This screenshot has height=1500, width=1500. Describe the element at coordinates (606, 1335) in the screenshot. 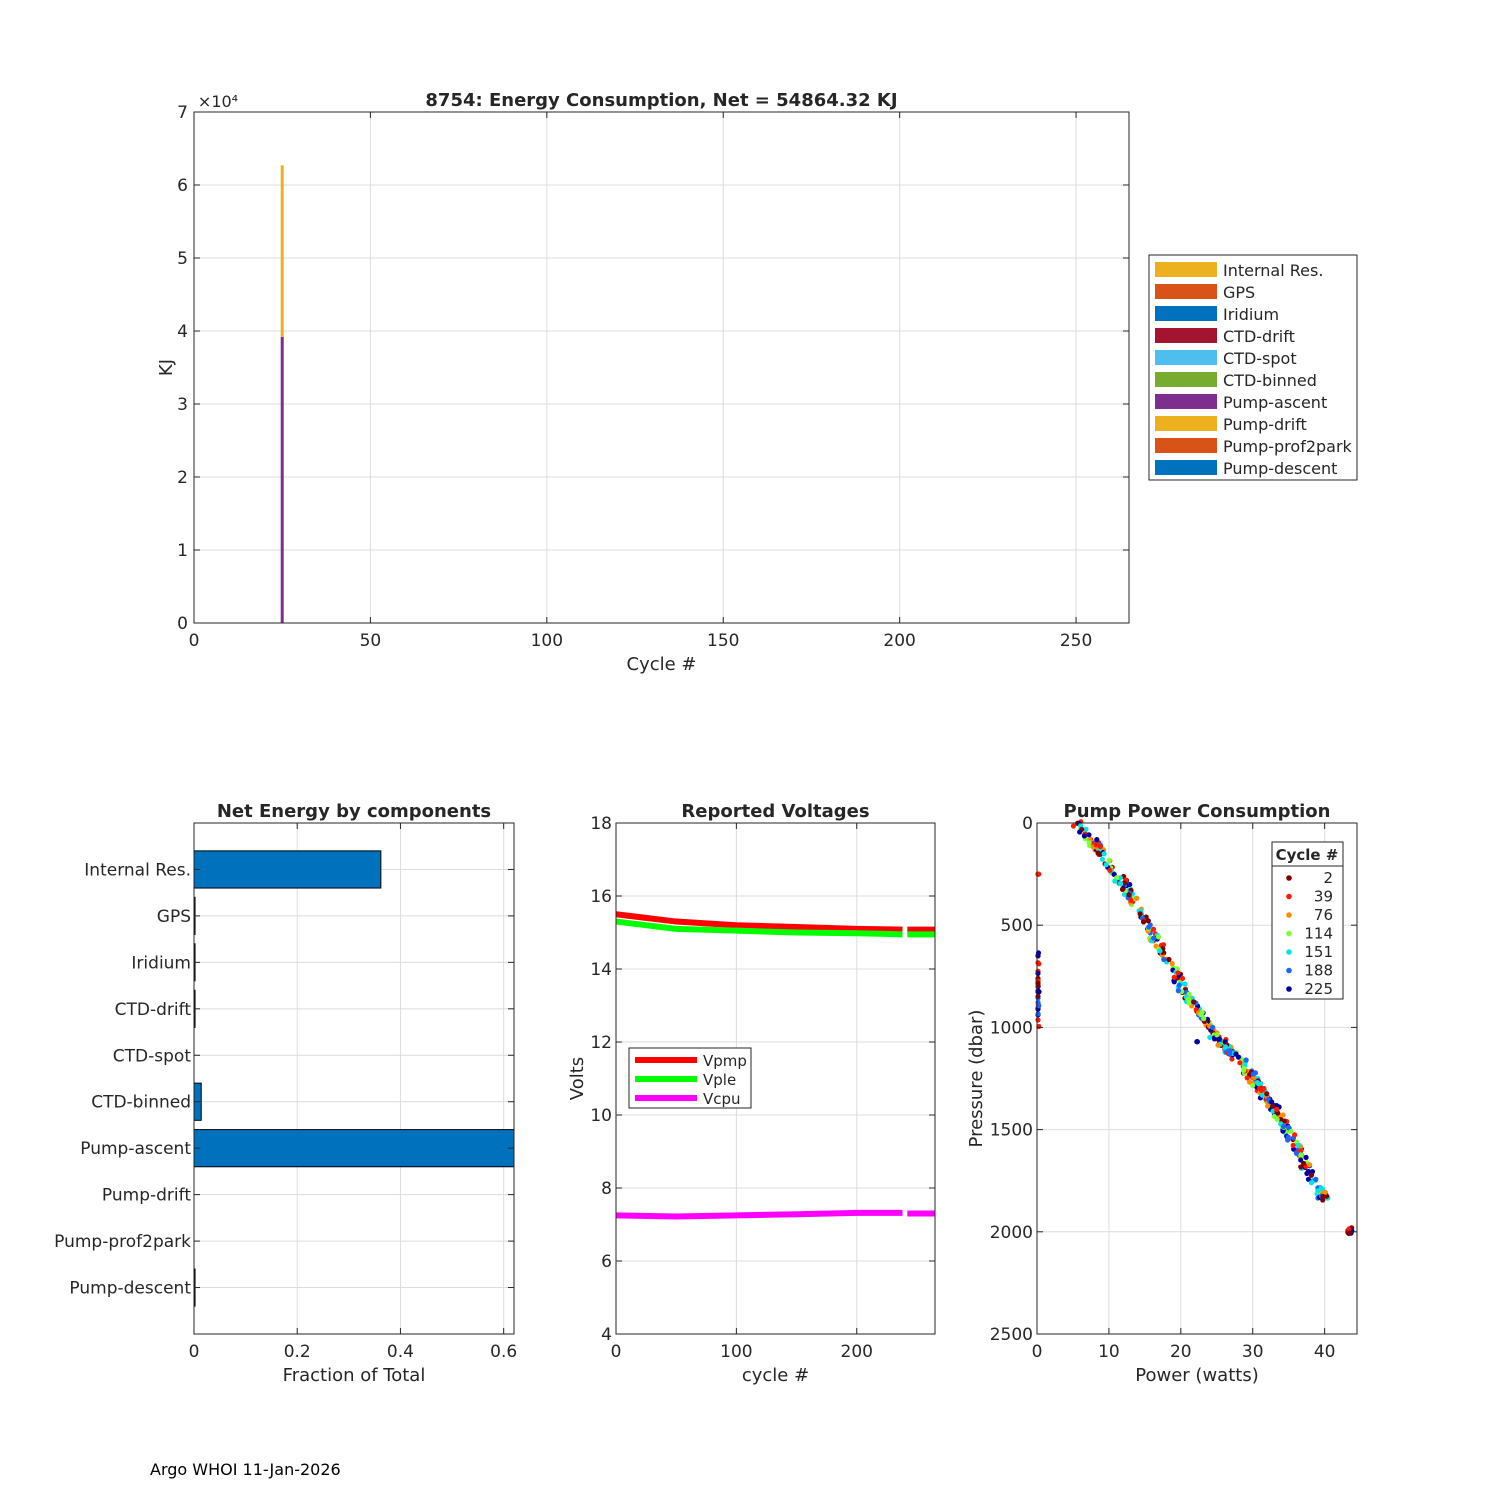

I see `voltages-ytick-label: 4` at that location.